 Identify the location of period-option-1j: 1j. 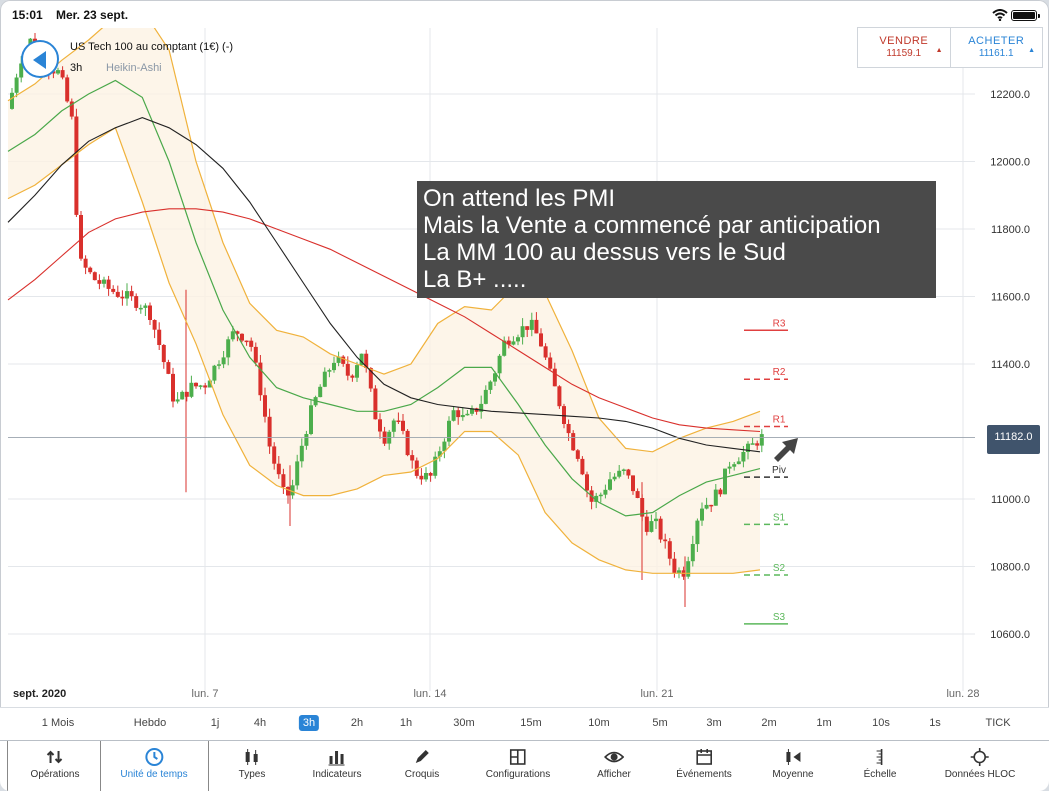
(215, 723).